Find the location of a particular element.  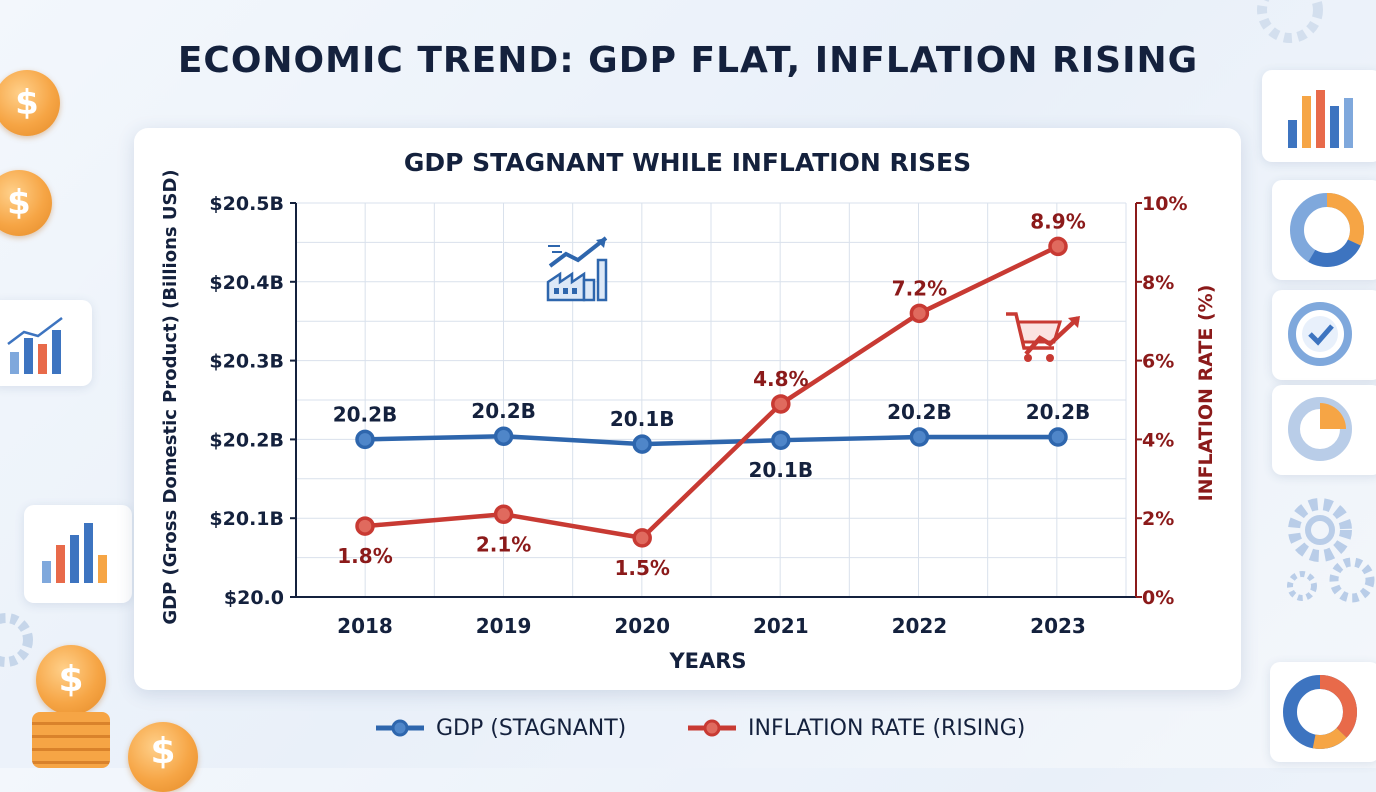

data-label-inflation: 1.8% is located at coordinates (364, 556).